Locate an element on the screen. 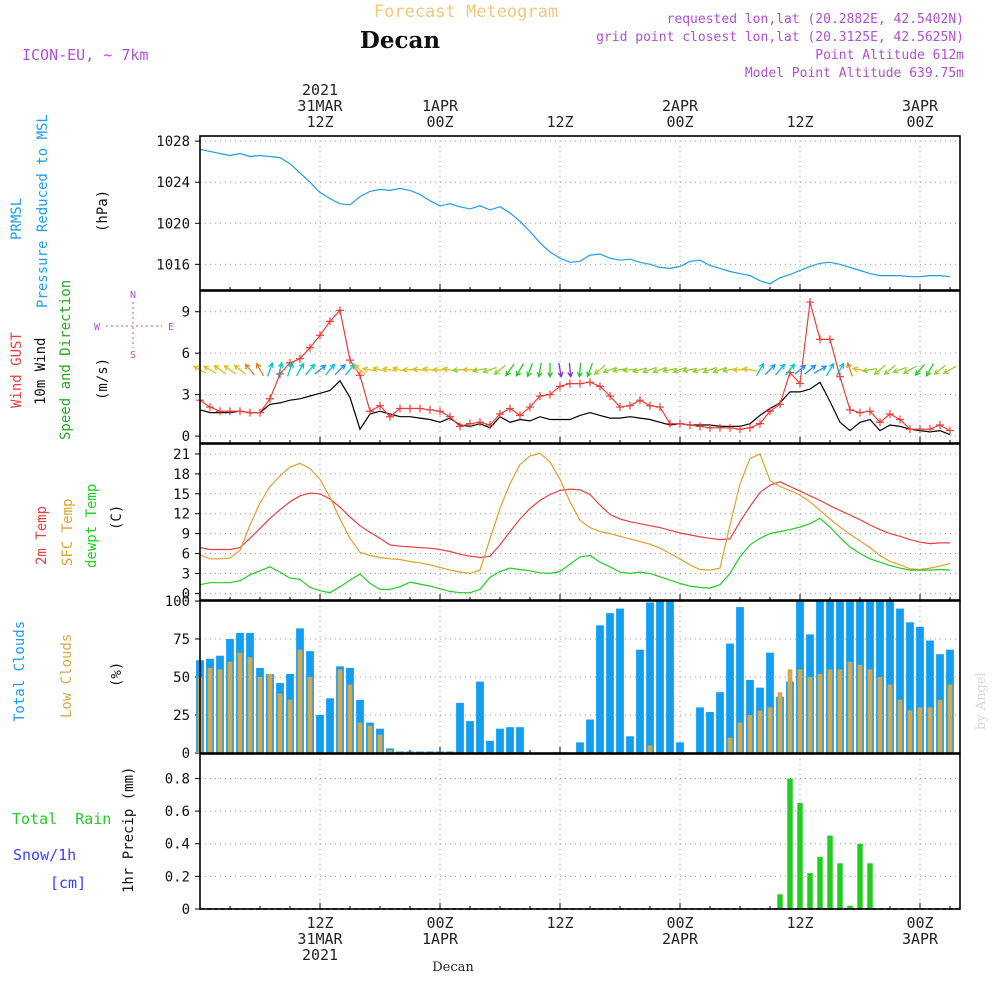  top-time-label: 1APR is located at coordinates (440, 106).